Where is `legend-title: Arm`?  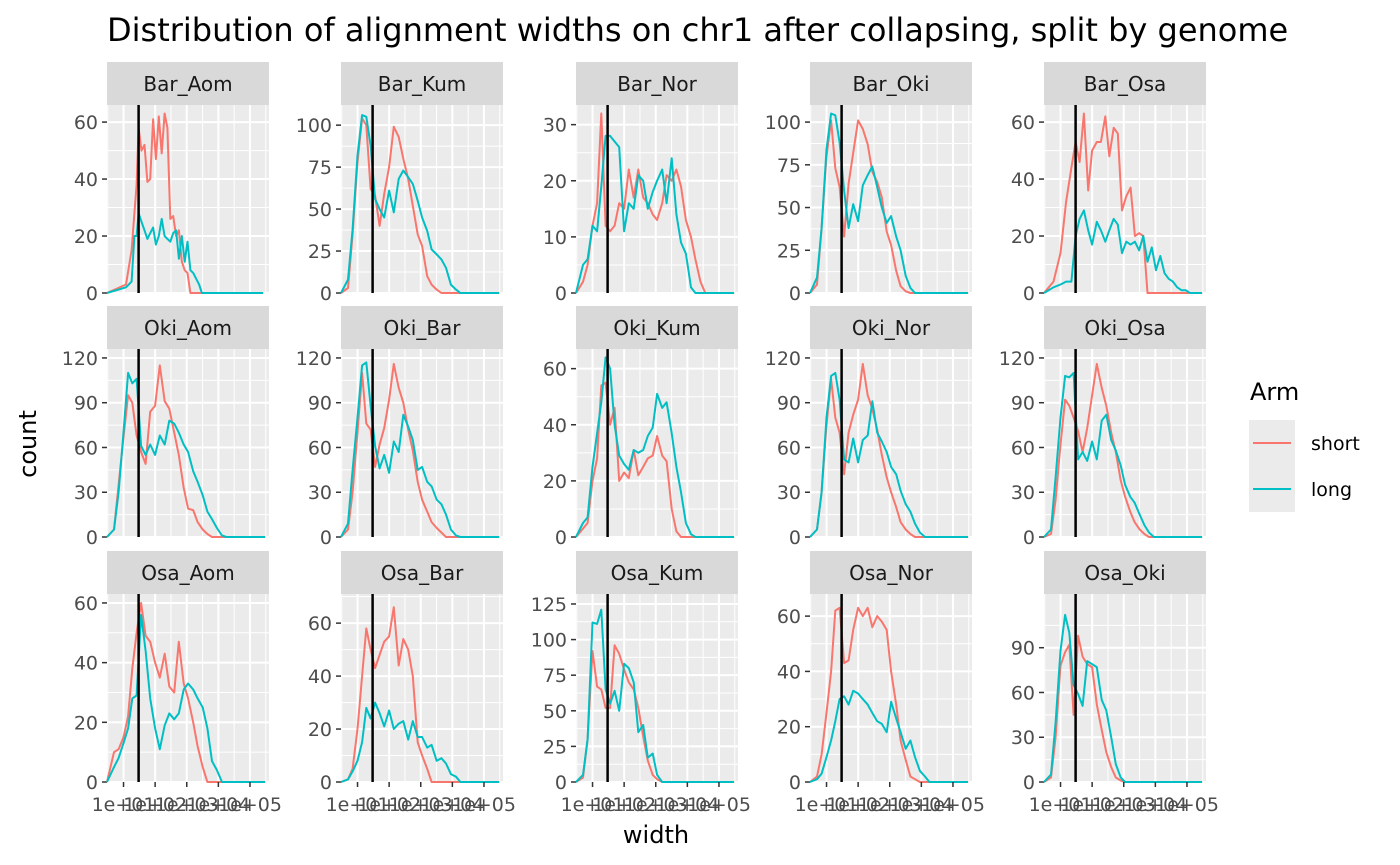
legend-title: Arm is located at coordinates (1274, 392).